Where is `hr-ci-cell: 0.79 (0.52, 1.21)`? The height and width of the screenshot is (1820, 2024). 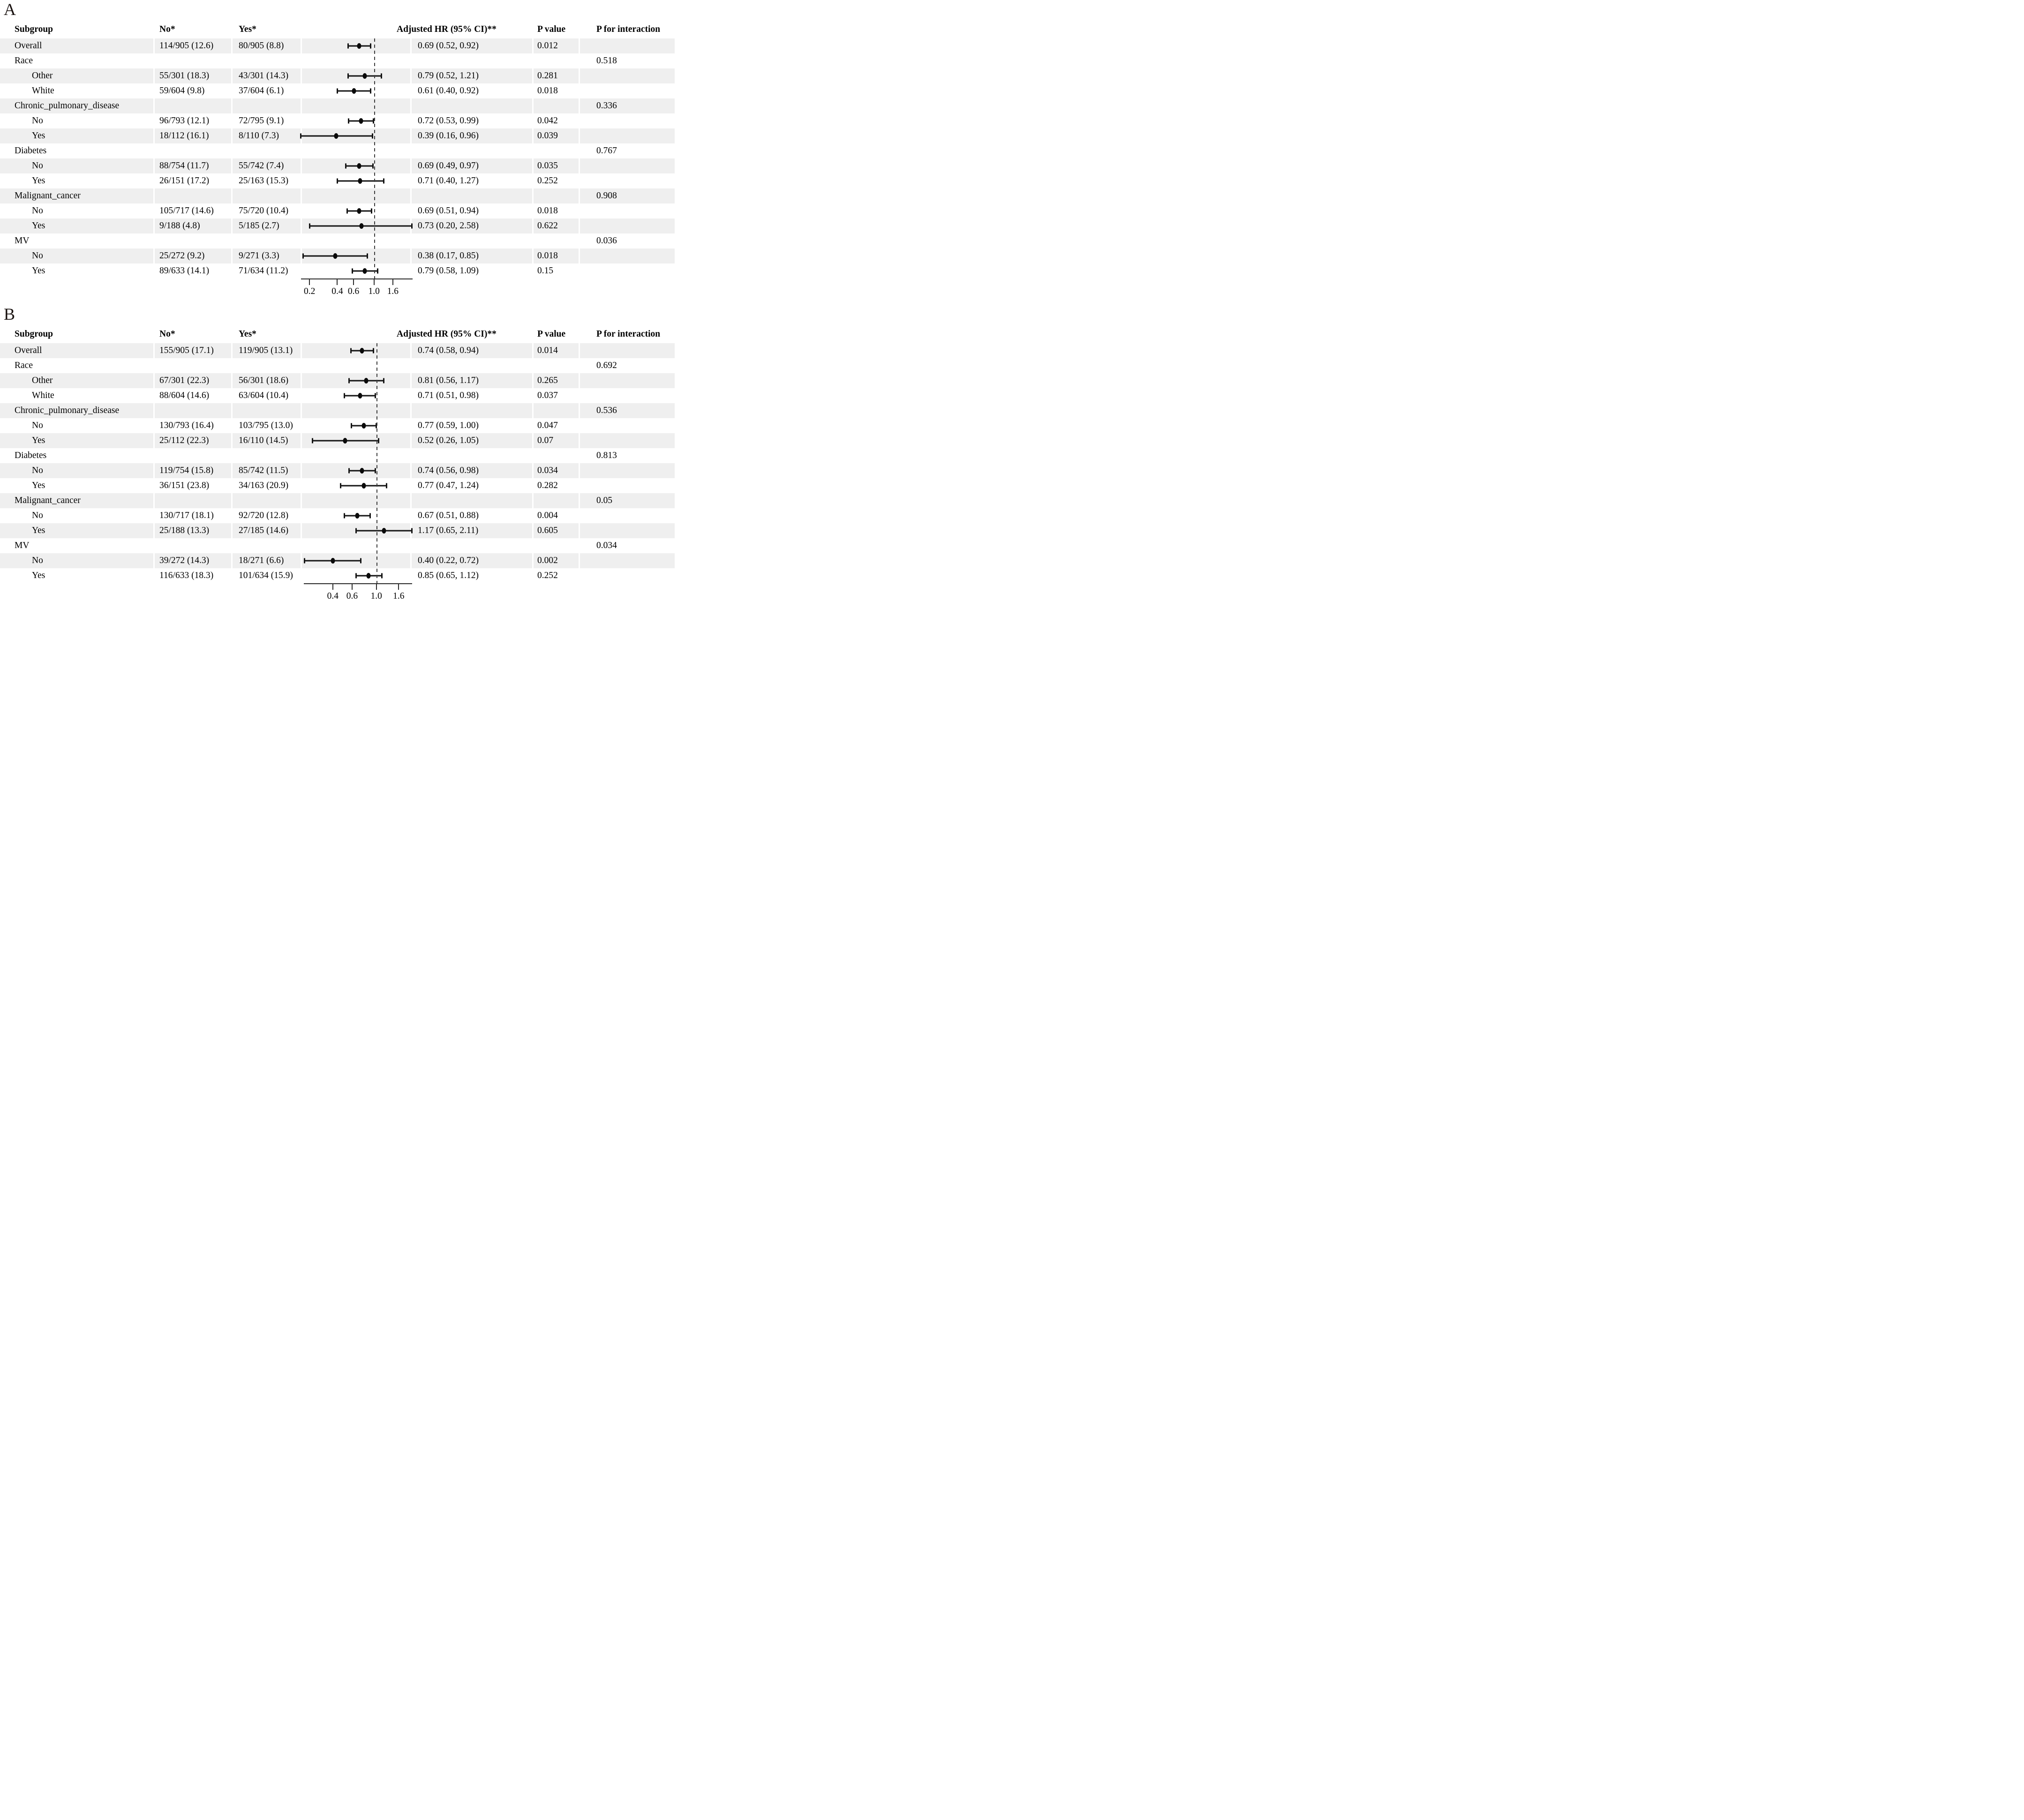 hr-ci-cell: 0.79 (0.52, 1.21) is located at coordinates (471, 75).